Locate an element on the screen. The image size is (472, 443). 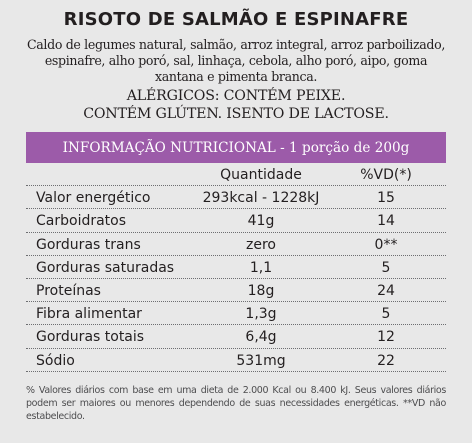
table-row: Gorduras trans zero 0** is located at coordinates (236, 244).